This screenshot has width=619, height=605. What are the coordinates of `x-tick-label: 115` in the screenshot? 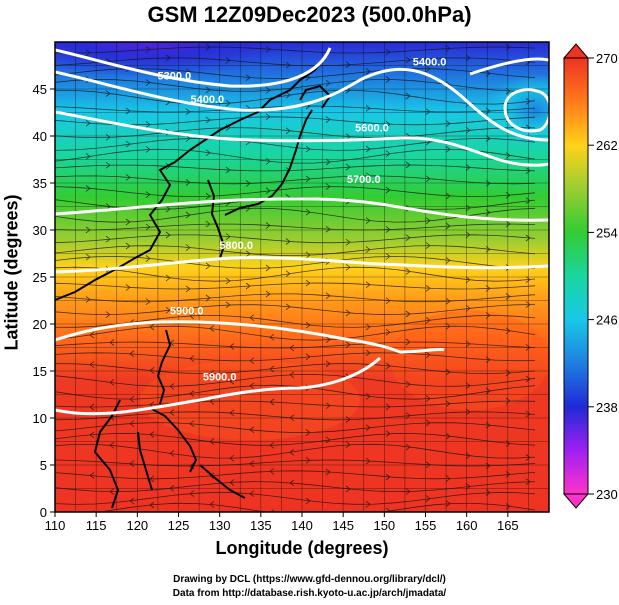 It's located at (96, 525).